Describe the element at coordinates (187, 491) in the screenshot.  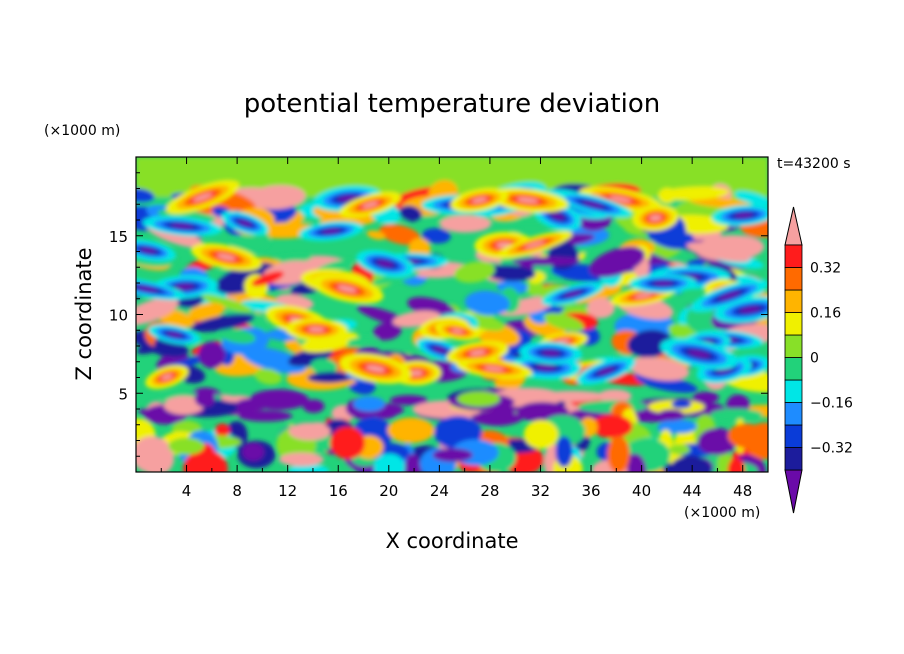
I see `x-tick-label: 4` at that location.